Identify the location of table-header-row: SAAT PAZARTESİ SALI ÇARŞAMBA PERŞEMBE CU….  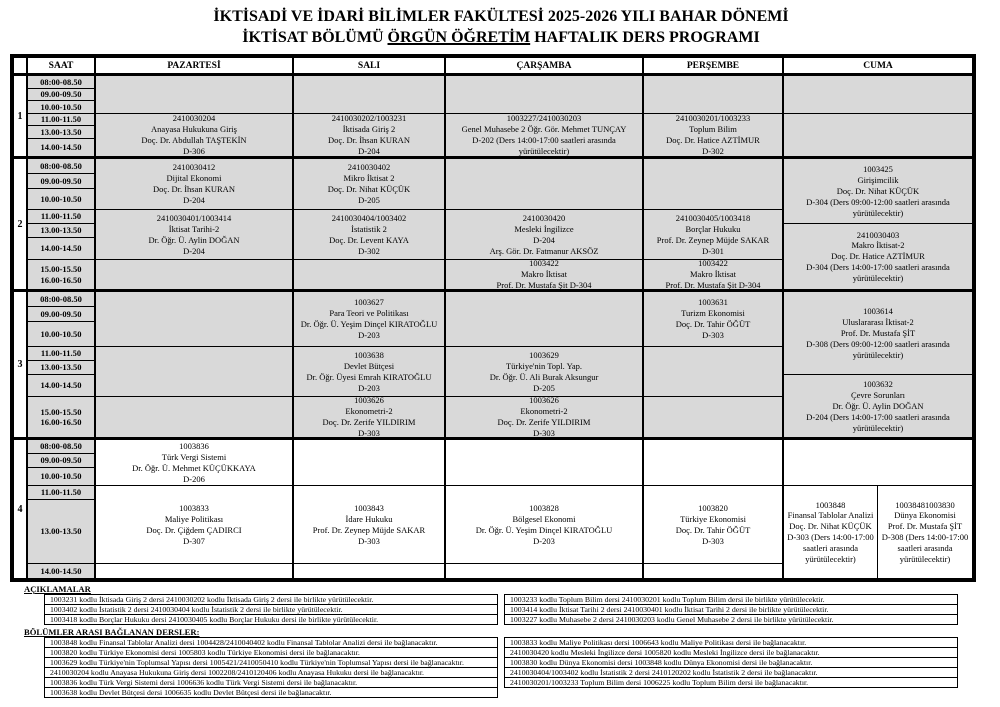
(493, 66).